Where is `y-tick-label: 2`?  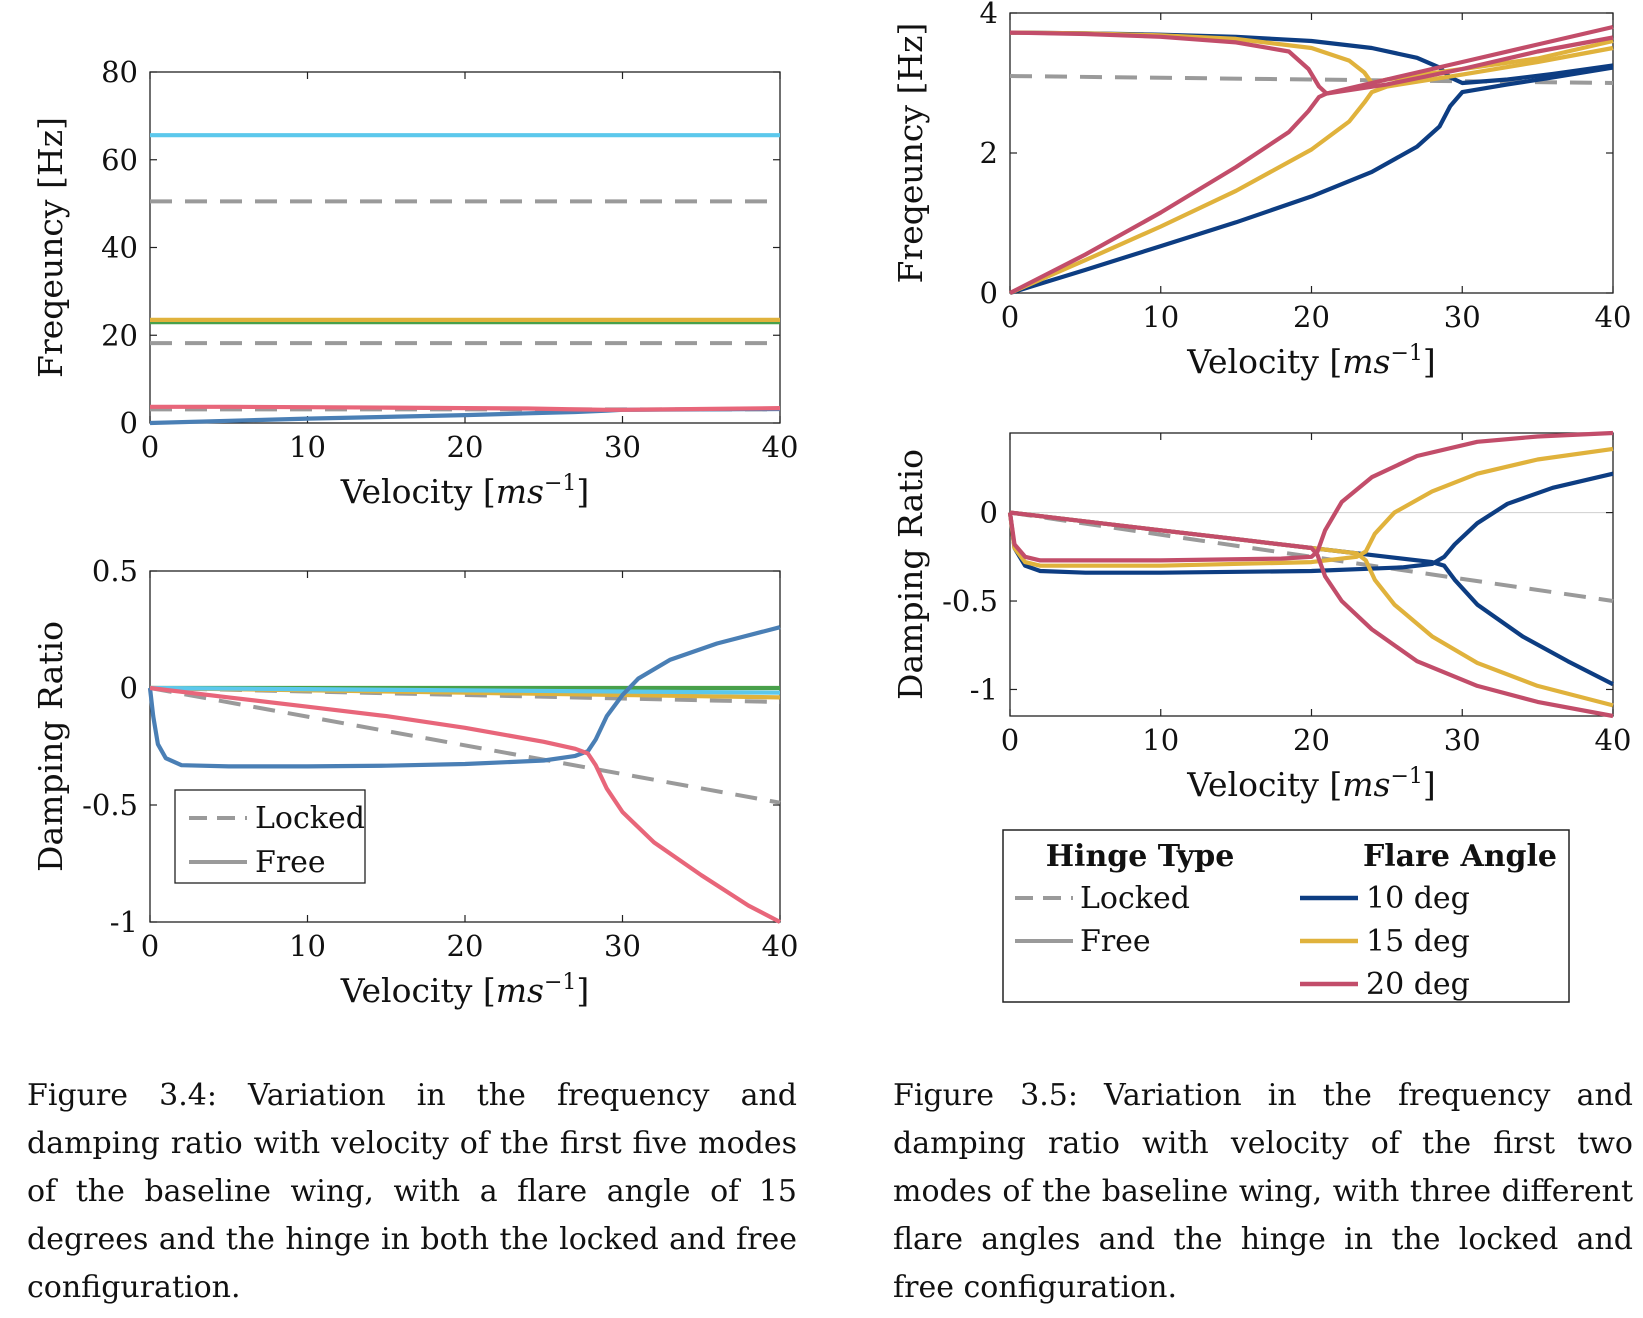
y-tick-label: 2 is located at coordinates (989, 153).